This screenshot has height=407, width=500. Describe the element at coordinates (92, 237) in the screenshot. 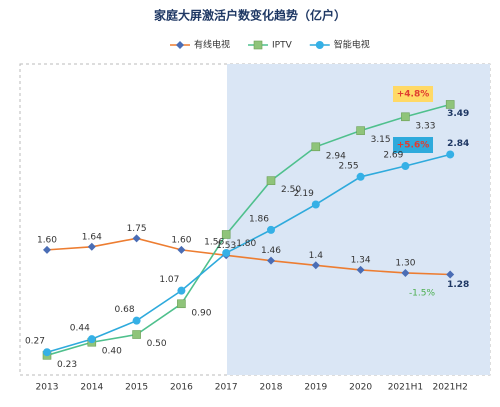

I see `data-label: 1.64` at that location.